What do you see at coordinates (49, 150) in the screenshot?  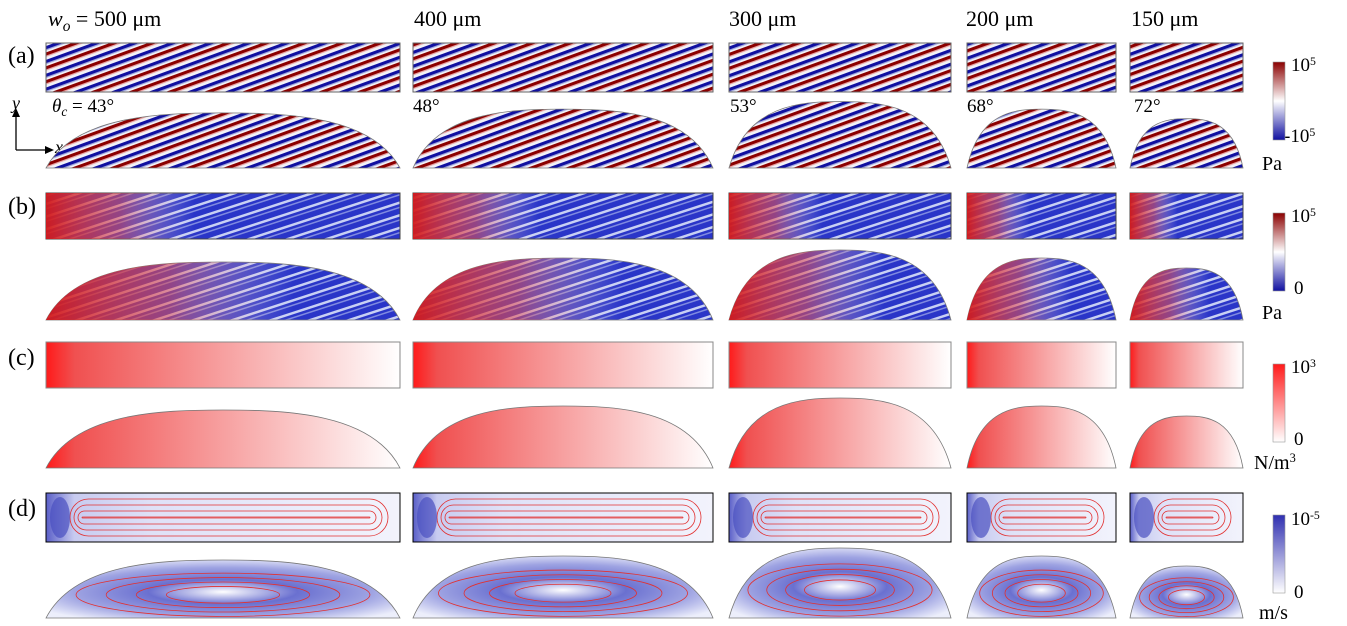 I see `x-arrowhead-icon` at bounding box center [49, 150].